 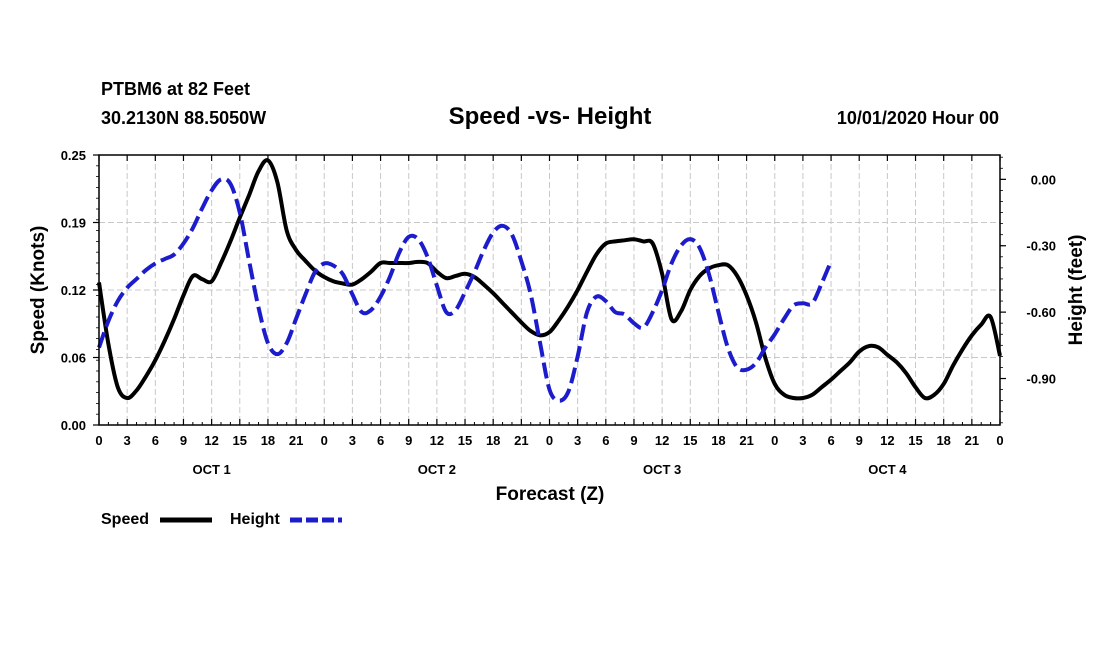 What do you see at coordinates (887, 469) in the screenshot?
I see `day-label: OCT 4` at bounding box center [887, 469].